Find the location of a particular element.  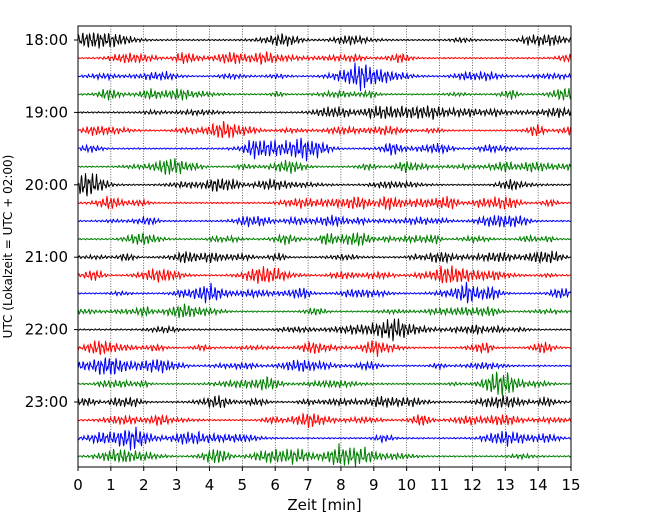

y-tick-label: 20:00 is located at coordinates (46, 185).